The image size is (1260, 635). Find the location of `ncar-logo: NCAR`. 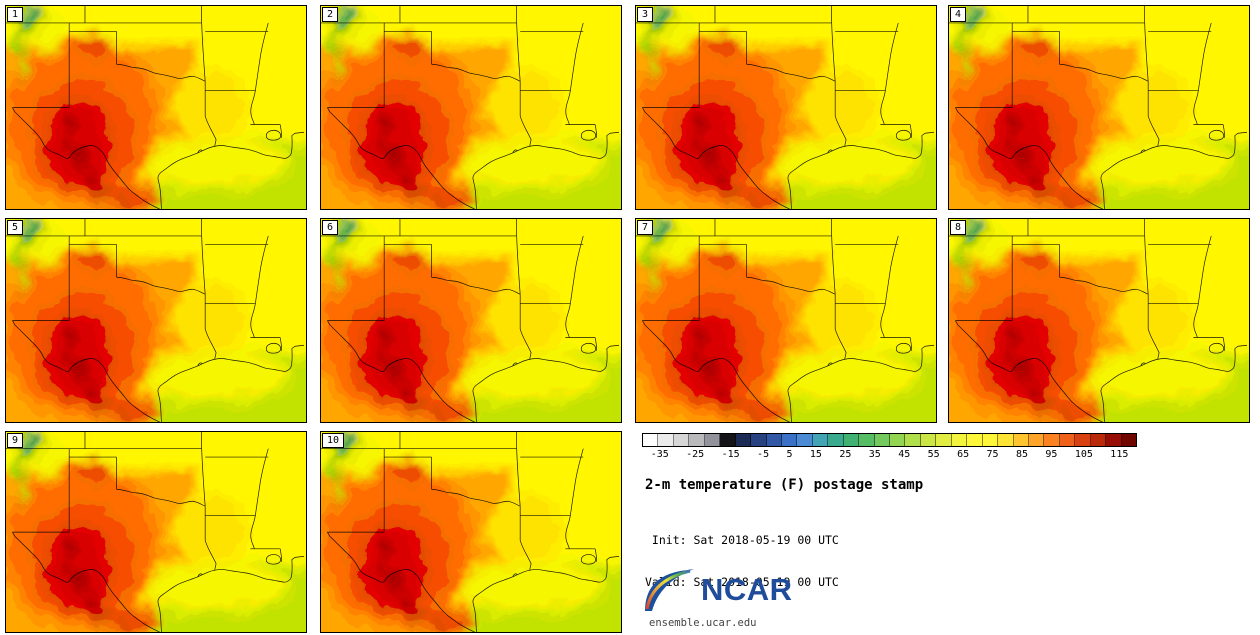

ncar-logo: NCAR is located at coordinates (718, 590).